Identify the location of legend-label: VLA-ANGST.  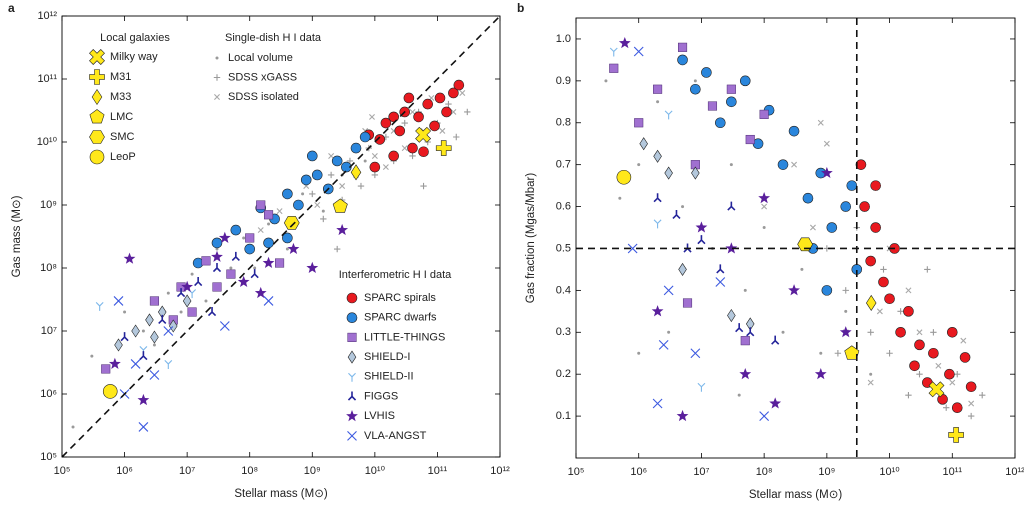
(395, 436).